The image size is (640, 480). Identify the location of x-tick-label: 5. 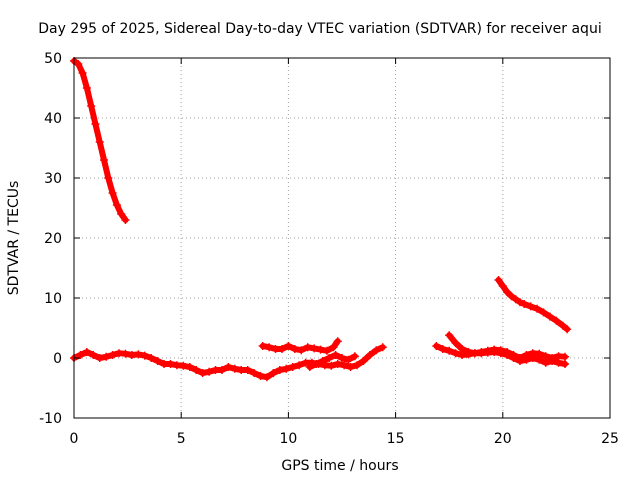
(181, 439).